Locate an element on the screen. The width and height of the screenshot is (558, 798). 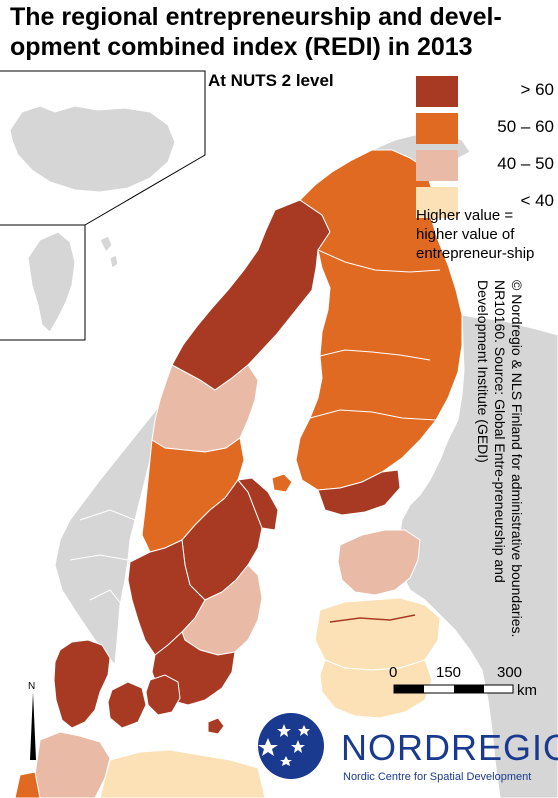
legend: > 60 50 – 60 40 – 50 < 40 is located at coordinates (486, 150).